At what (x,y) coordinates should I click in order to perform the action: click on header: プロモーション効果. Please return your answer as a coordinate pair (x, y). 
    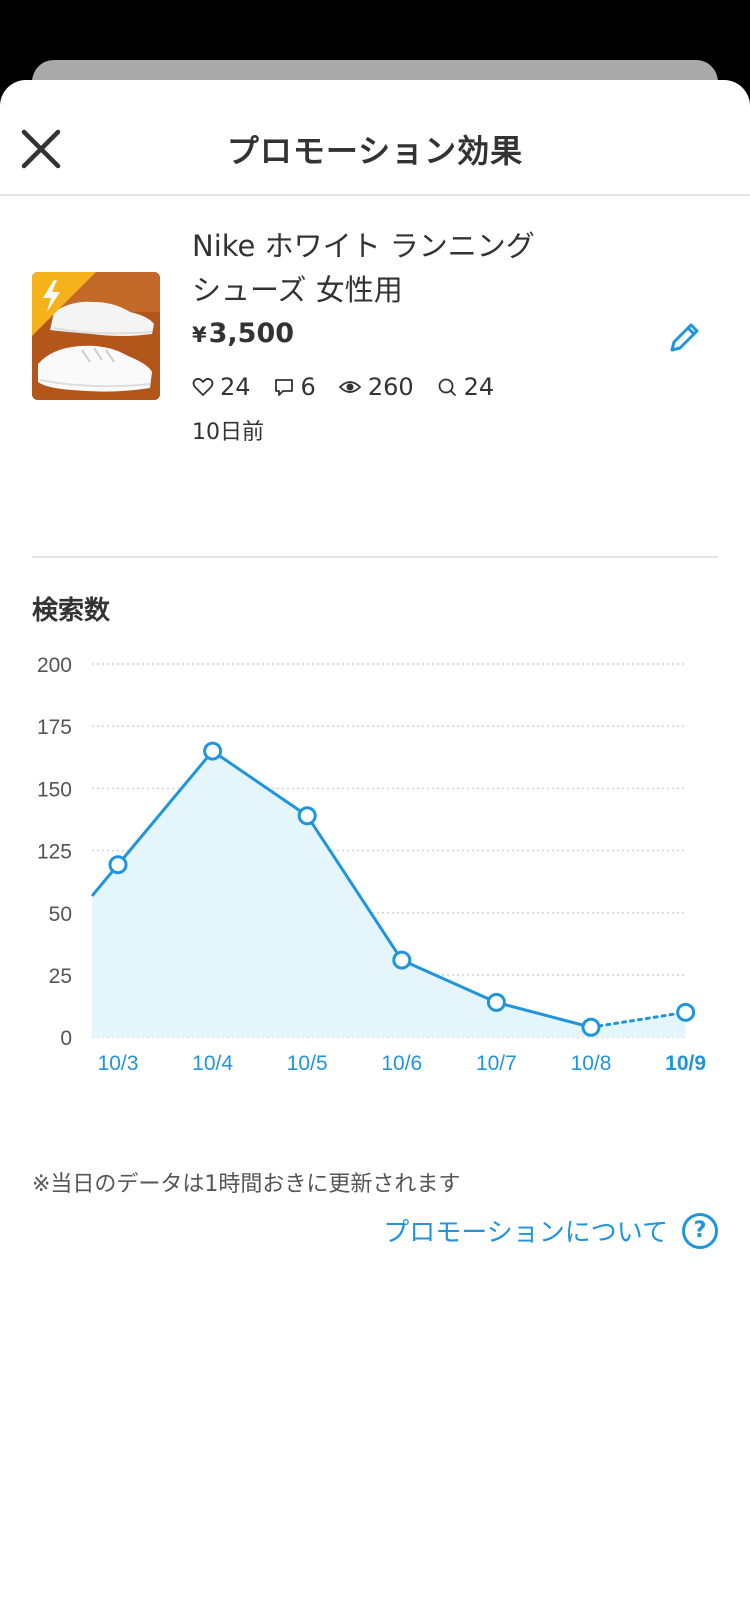
    Looking at the image, I should click on (375, 138).